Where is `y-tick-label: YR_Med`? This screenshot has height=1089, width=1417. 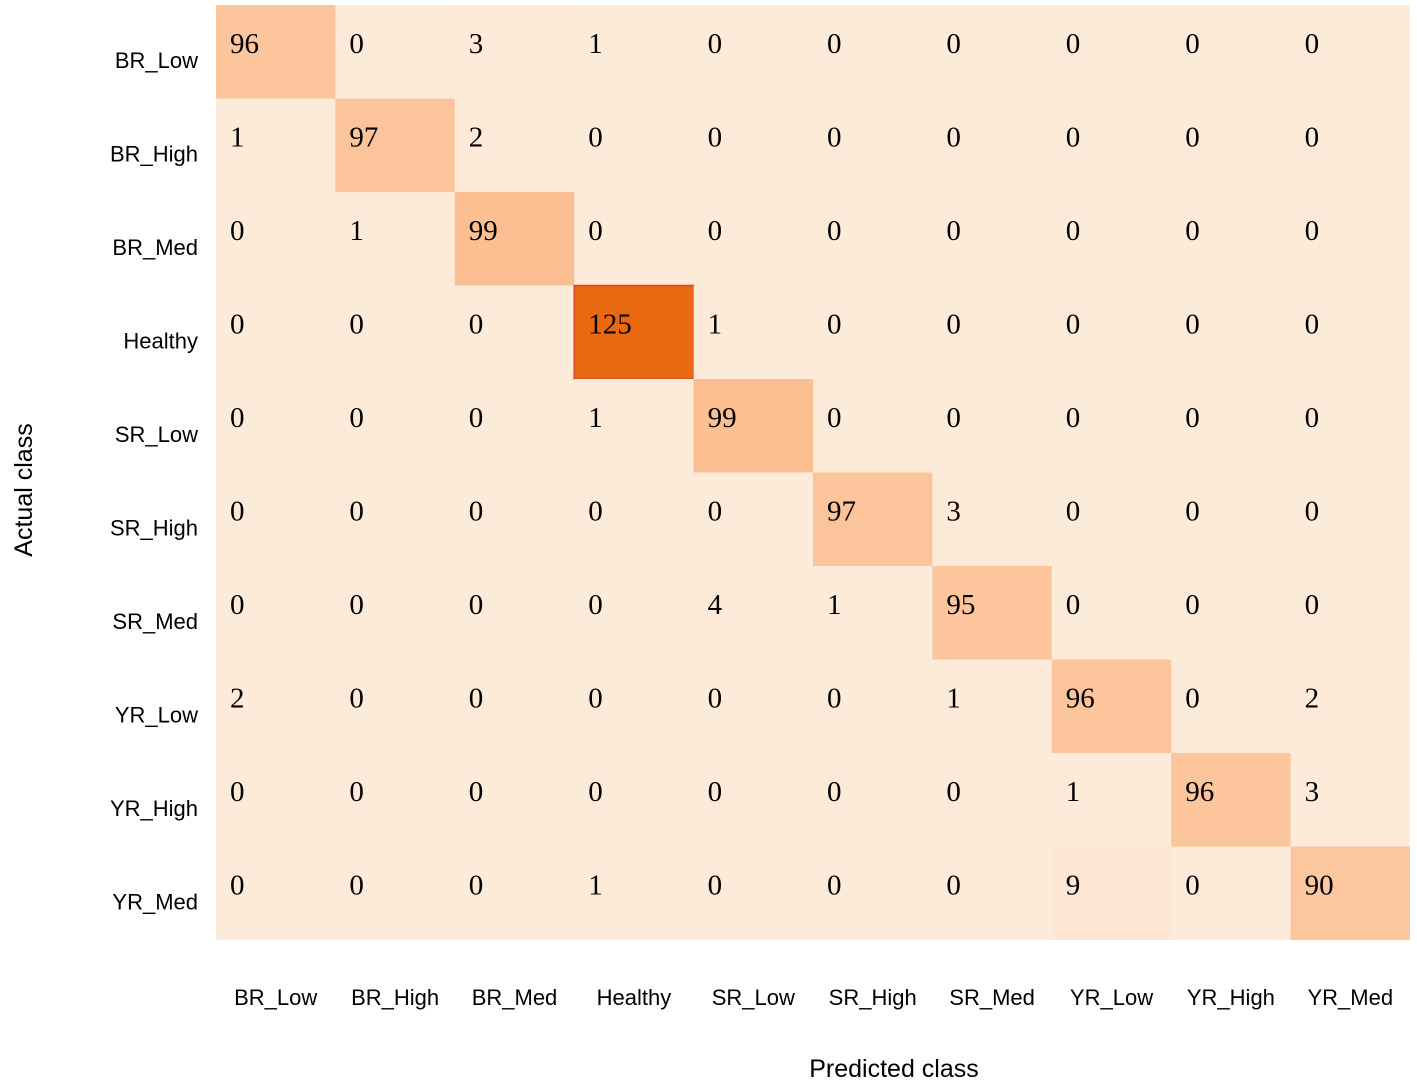
y-tick-label: YR_Med is located at coordinates (155, 901).